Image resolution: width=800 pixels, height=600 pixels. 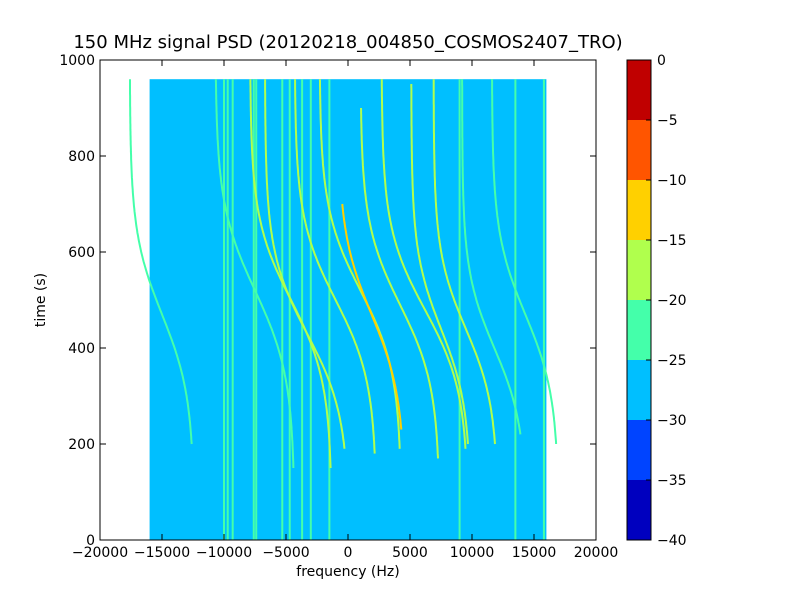 What do you see at coordinates (672, 361) in the screenshot?
I see `colorbar-tick-label: −25` at bounding box center [672, 361].